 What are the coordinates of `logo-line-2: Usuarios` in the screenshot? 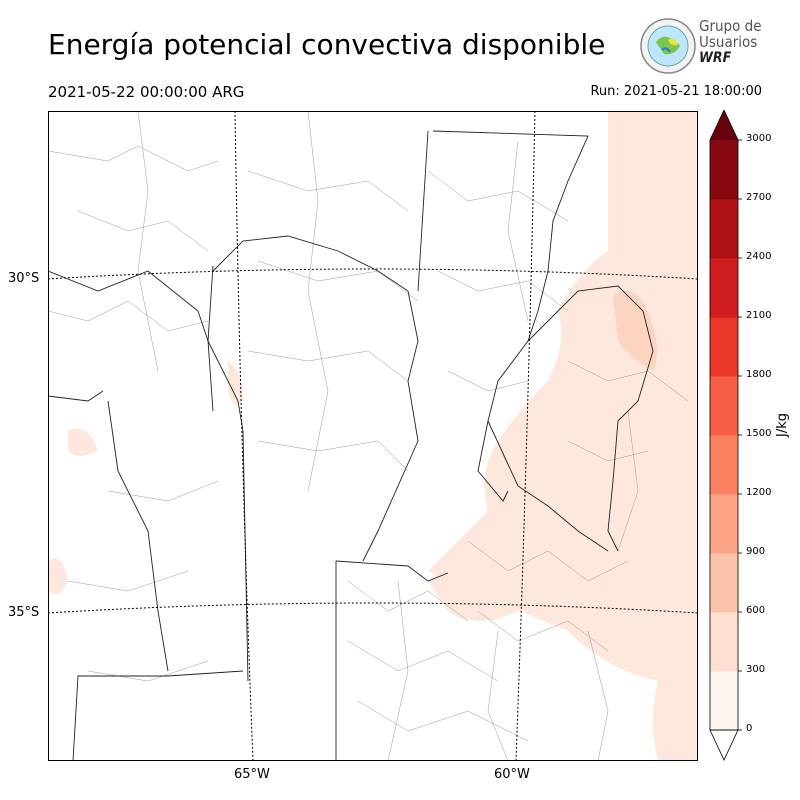 It's located at (728, 42).